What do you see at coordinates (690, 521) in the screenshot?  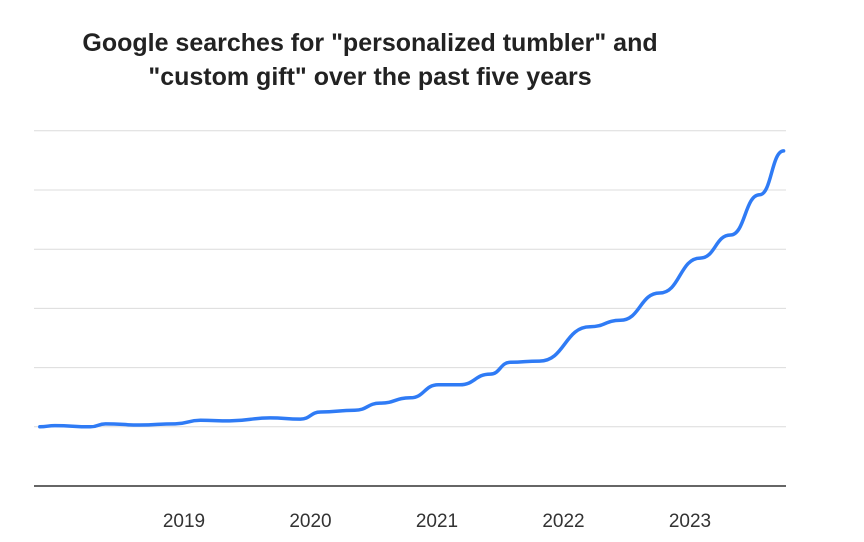 I see `x-tick-label: 2023` at bounding box center [690, 521].